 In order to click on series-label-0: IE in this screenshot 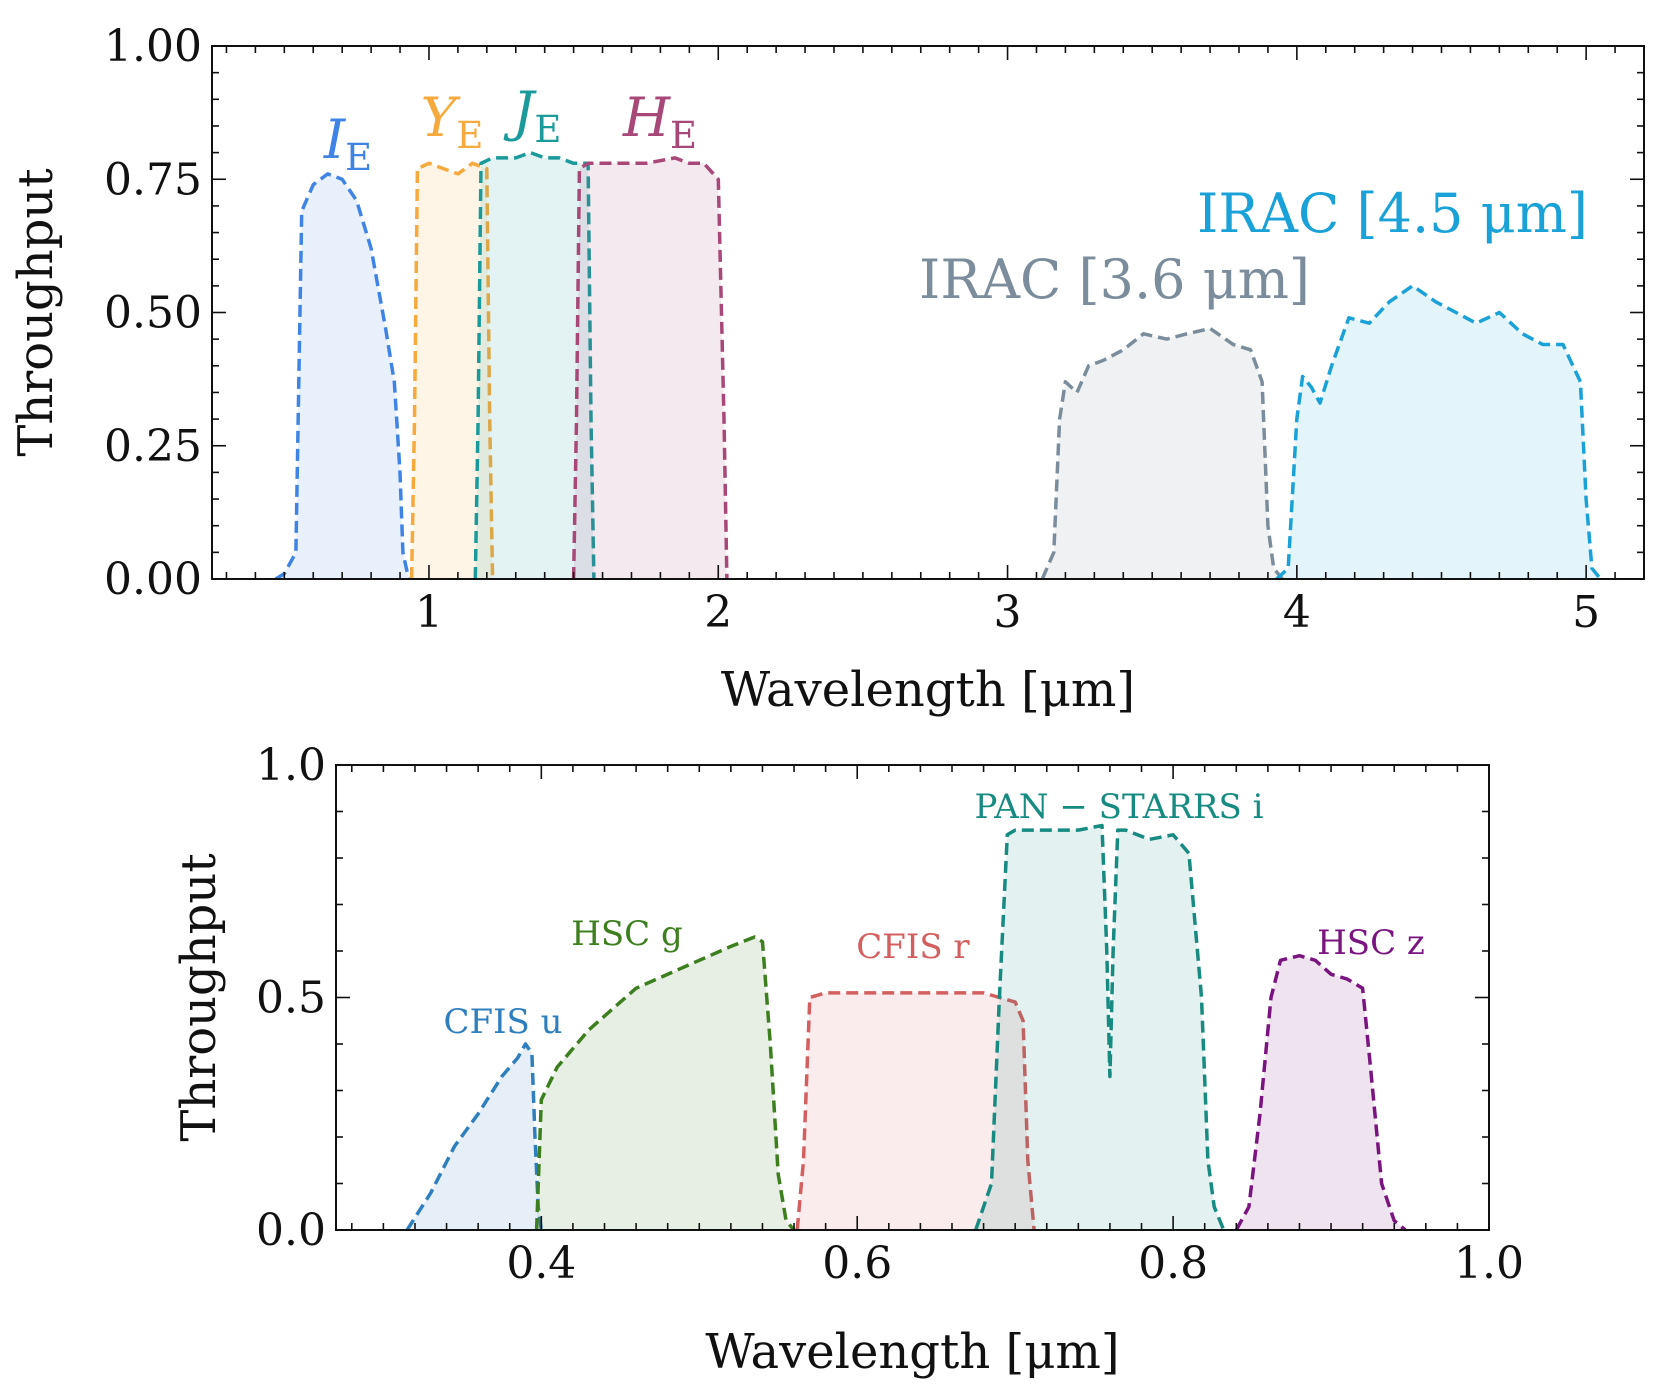, I will do `click(347, 143)`.